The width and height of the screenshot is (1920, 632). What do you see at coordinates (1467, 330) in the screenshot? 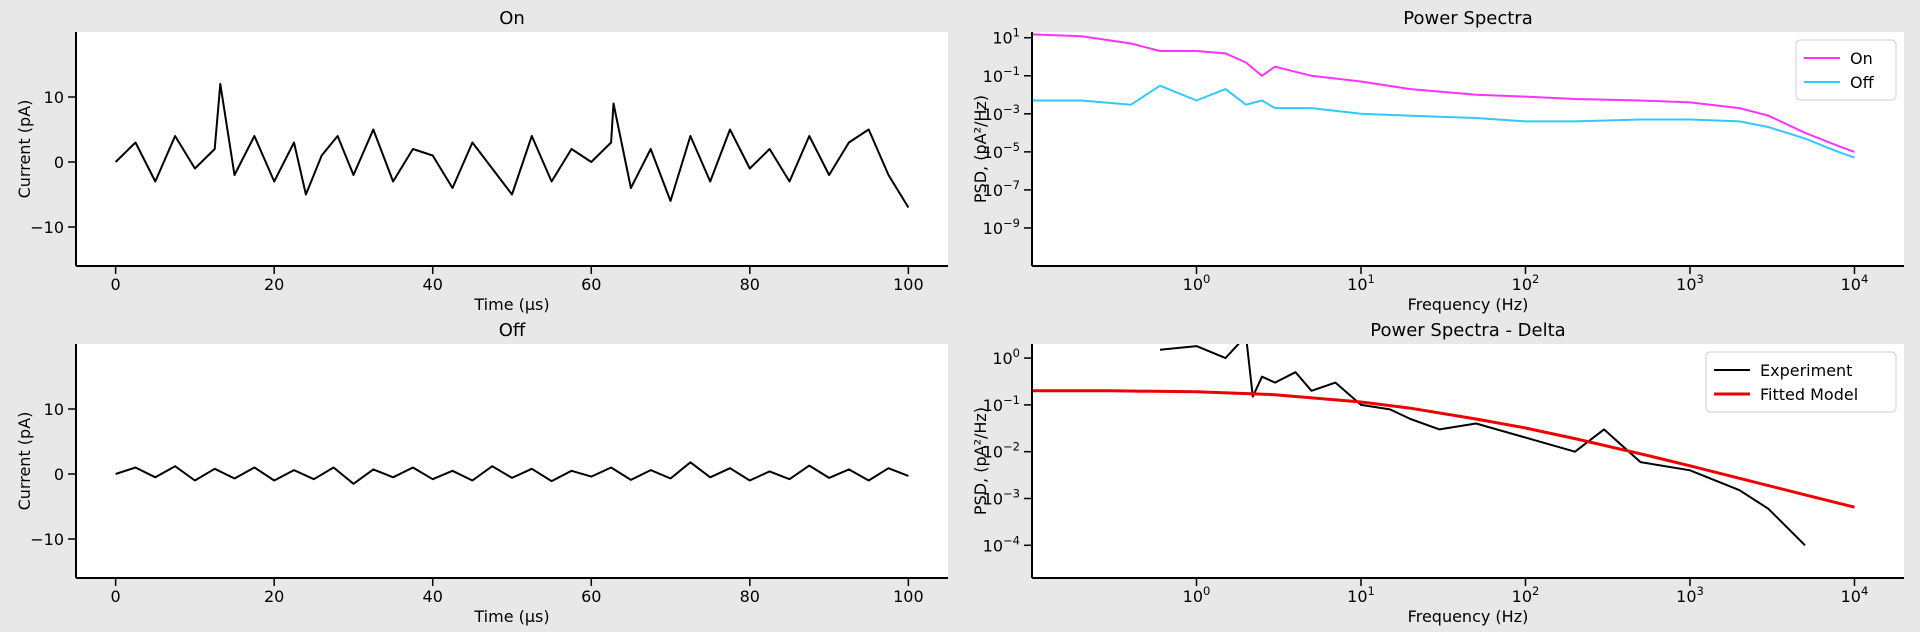
I see `chart-title: Power Spectra - Delta` at bounding box center [1467, 330].